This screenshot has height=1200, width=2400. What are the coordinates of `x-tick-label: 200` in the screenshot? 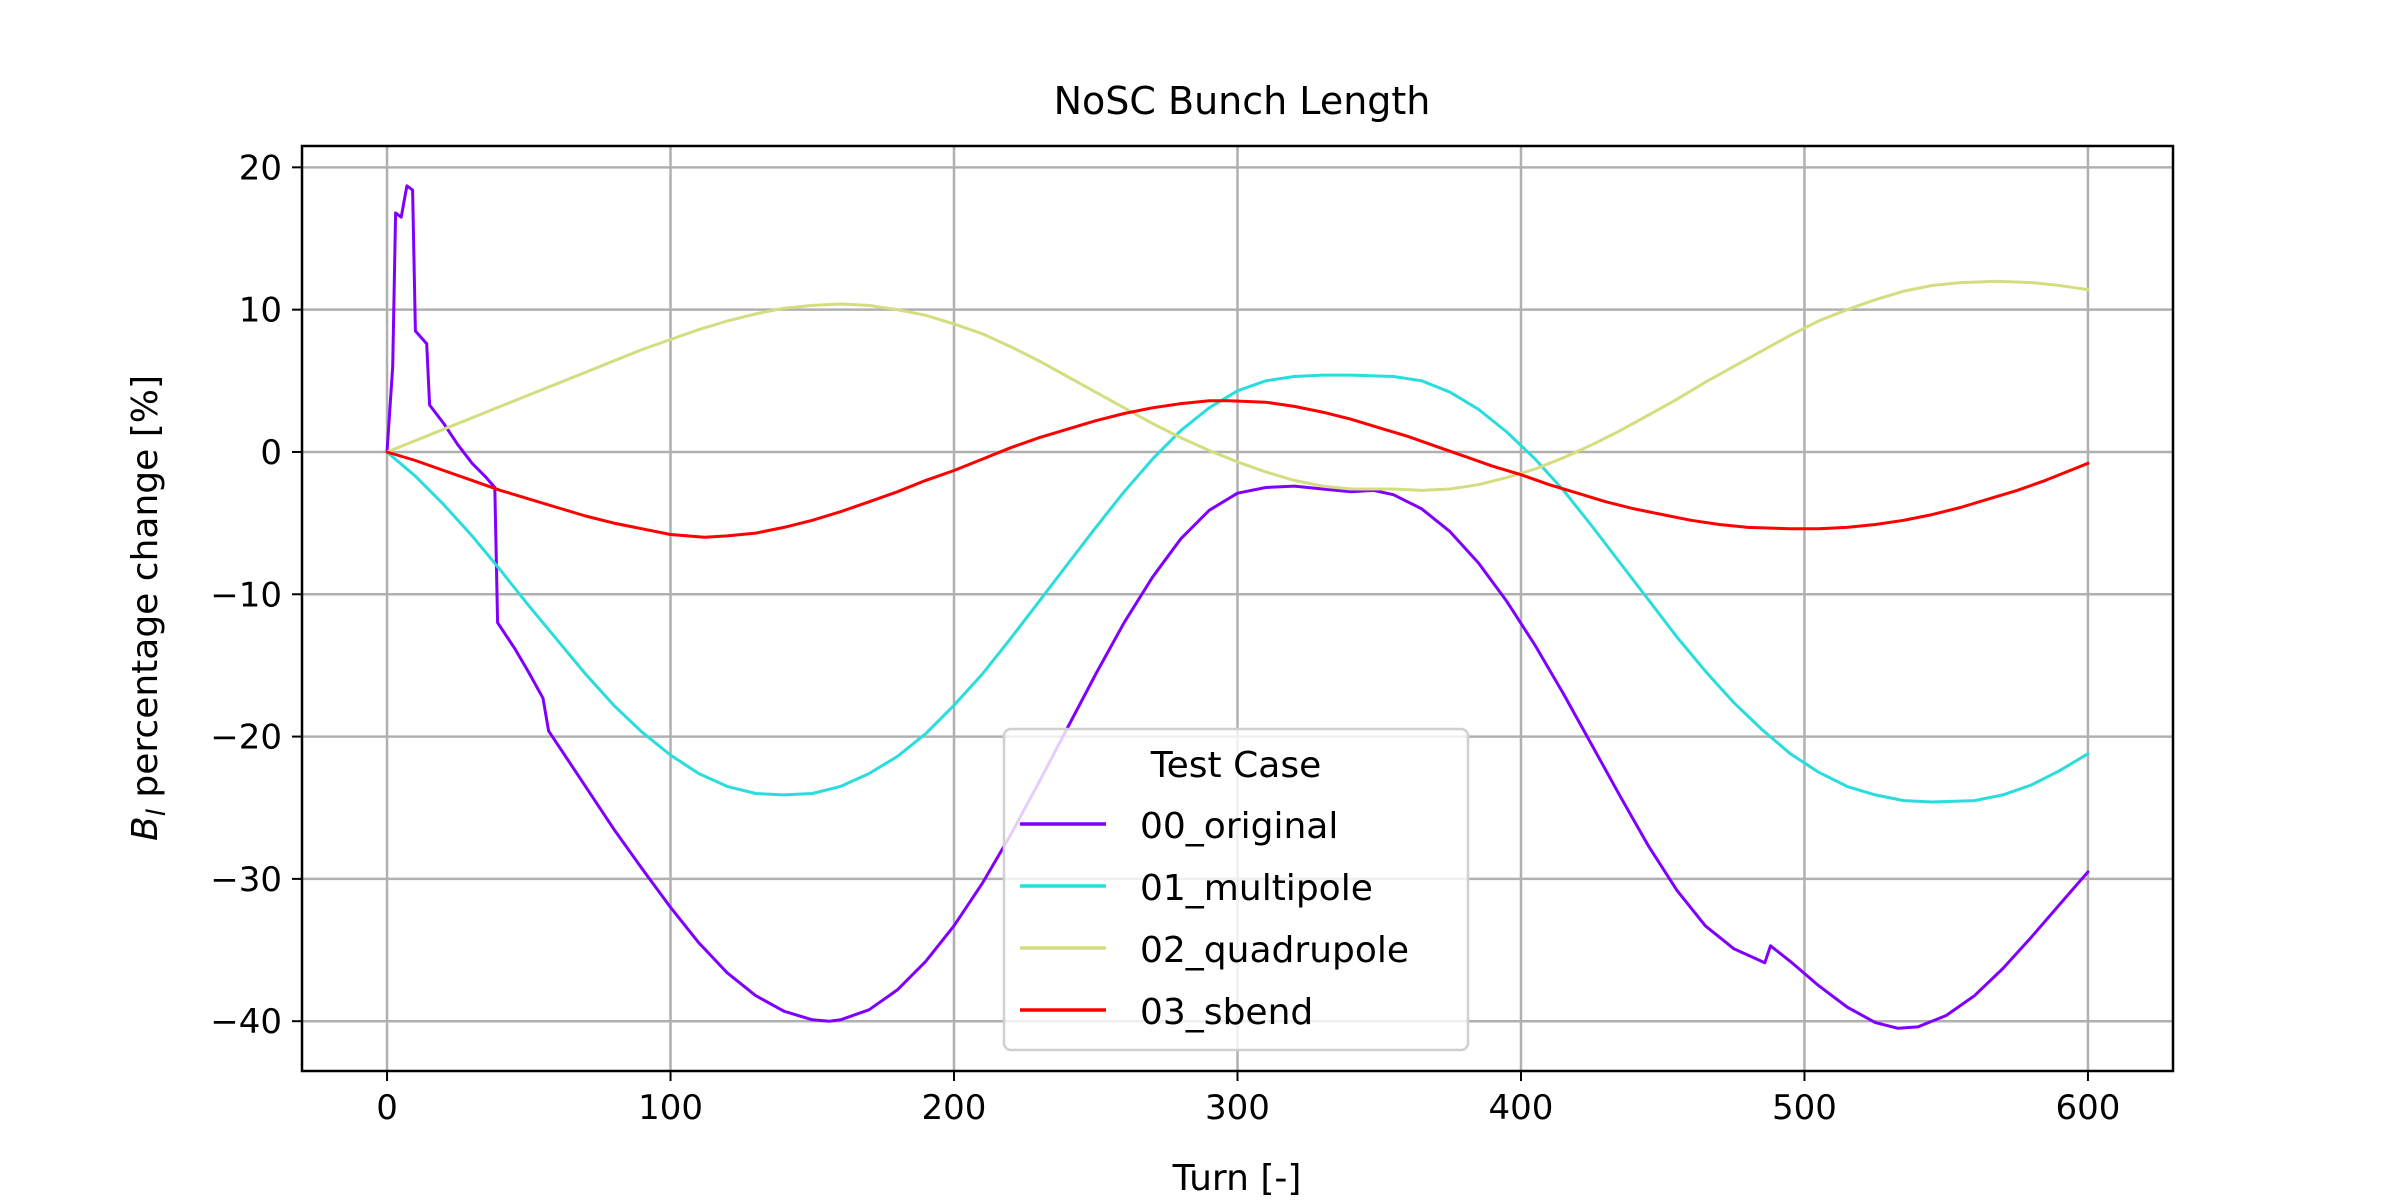 It's located at (954, 1108).